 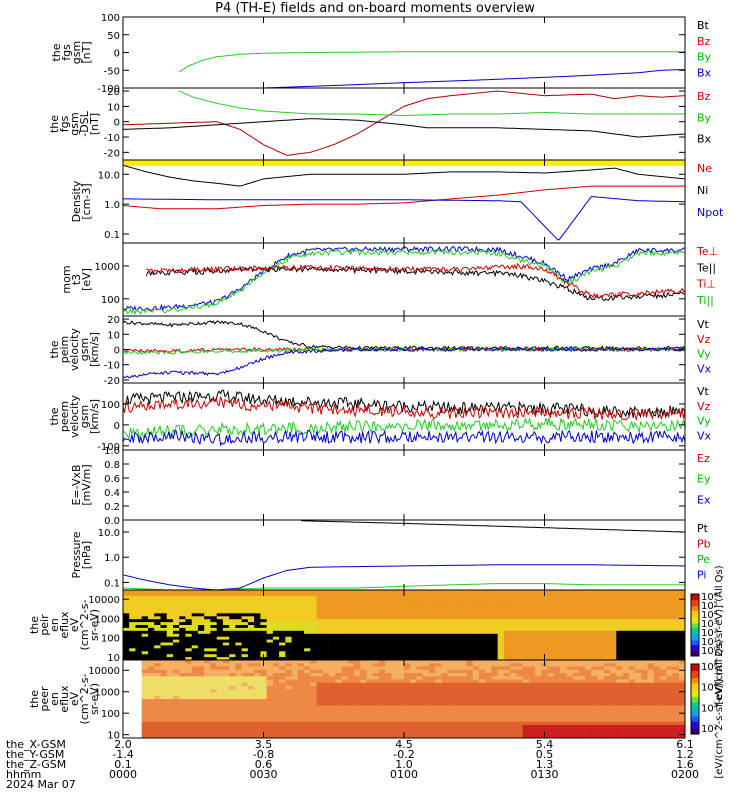 What do you see at coordinates (117, 426) in the screenshot?
I see `y-tick-label: 0` at bounding box center [117, 426].